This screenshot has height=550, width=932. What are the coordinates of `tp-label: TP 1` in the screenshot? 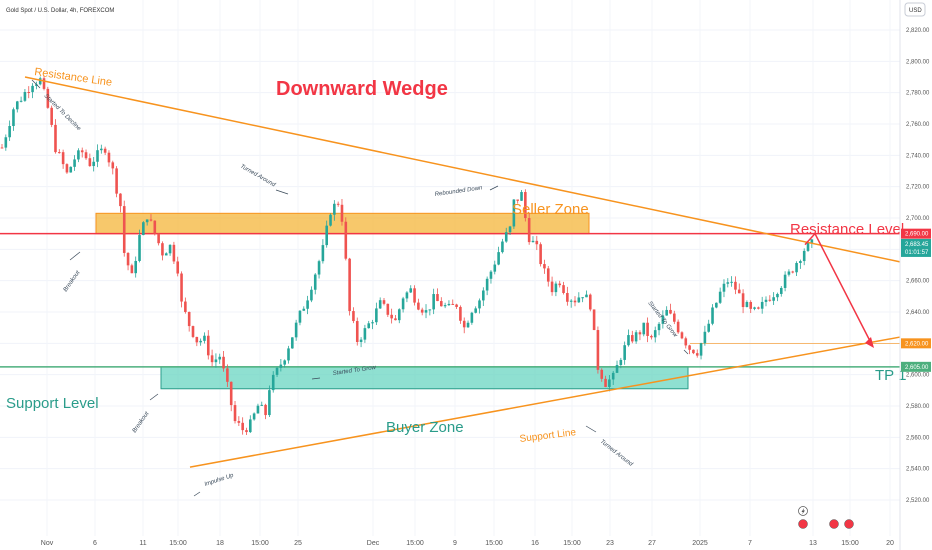 It's located at (890, 375).